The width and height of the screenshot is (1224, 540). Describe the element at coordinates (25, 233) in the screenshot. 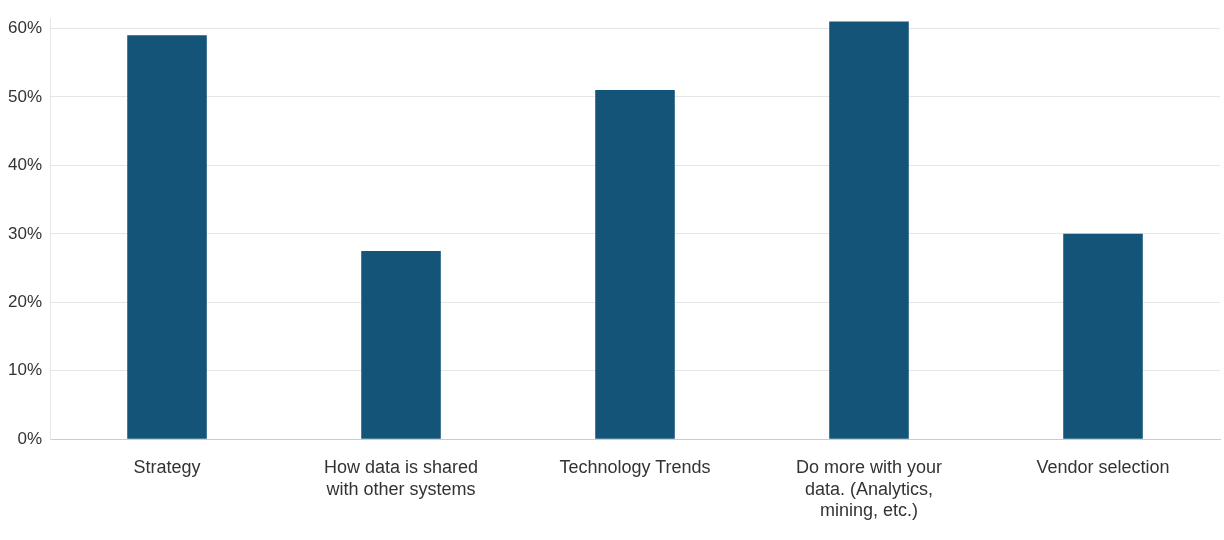

I see `y-tick-label: 30%` at that location.